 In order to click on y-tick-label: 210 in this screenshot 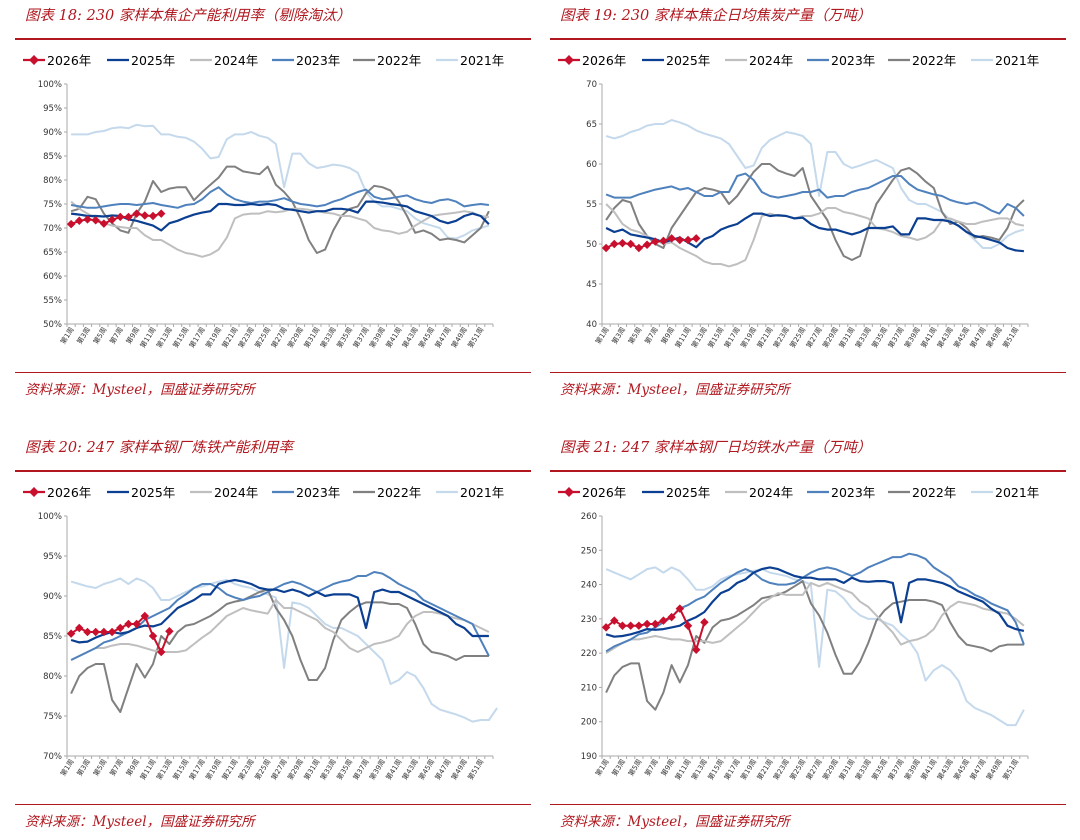, I will do `click(589, 688)`.